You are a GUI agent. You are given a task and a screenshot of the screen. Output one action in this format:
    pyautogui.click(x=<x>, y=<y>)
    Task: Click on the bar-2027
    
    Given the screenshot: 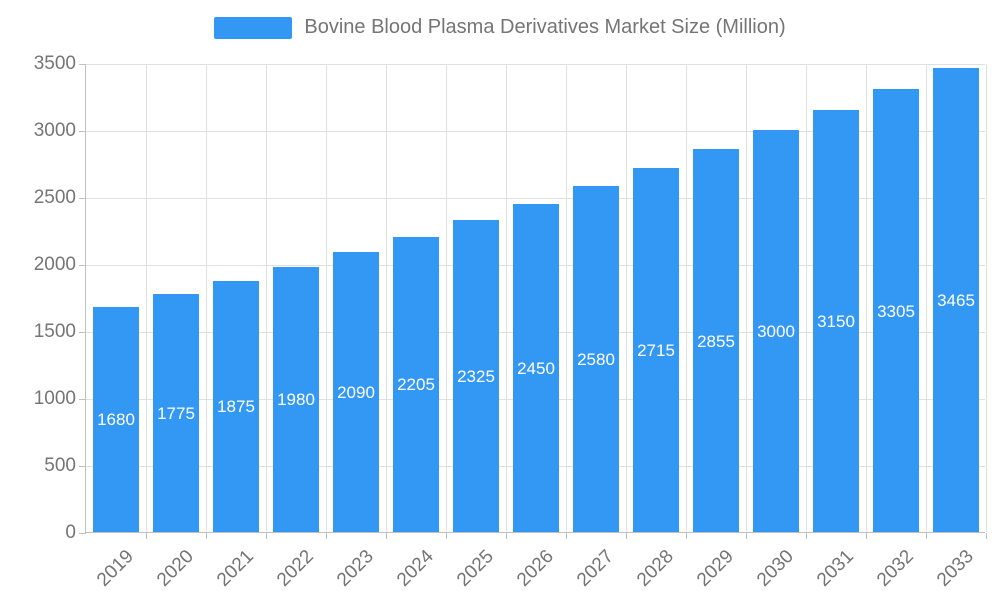 What is the action you would take?
    pyautogui.click(x=596, y=359)
    